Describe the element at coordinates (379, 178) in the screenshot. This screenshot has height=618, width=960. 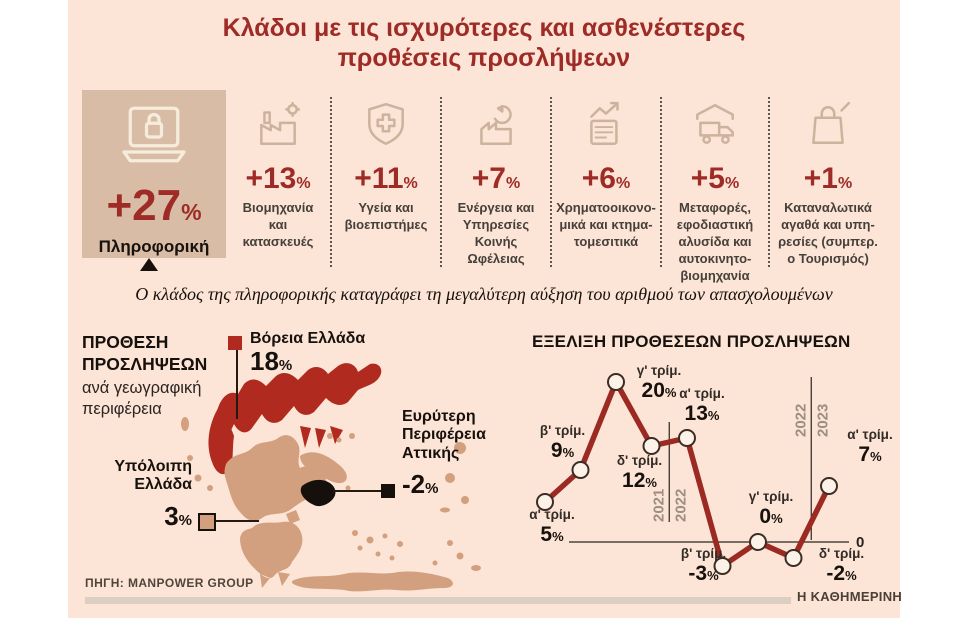
I see `sector-value-number: +11` at that location.